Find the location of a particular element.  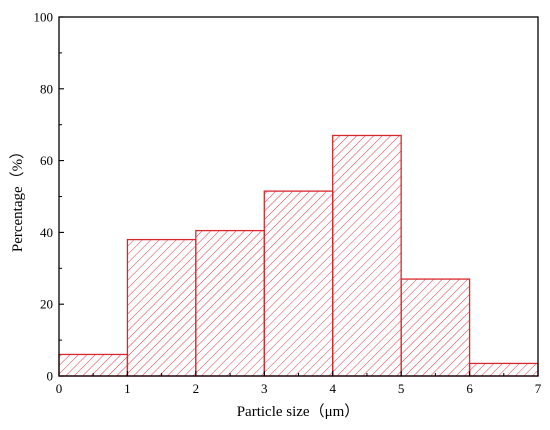

y-tick-label-60: 60 is located at coordinates (46, 160).